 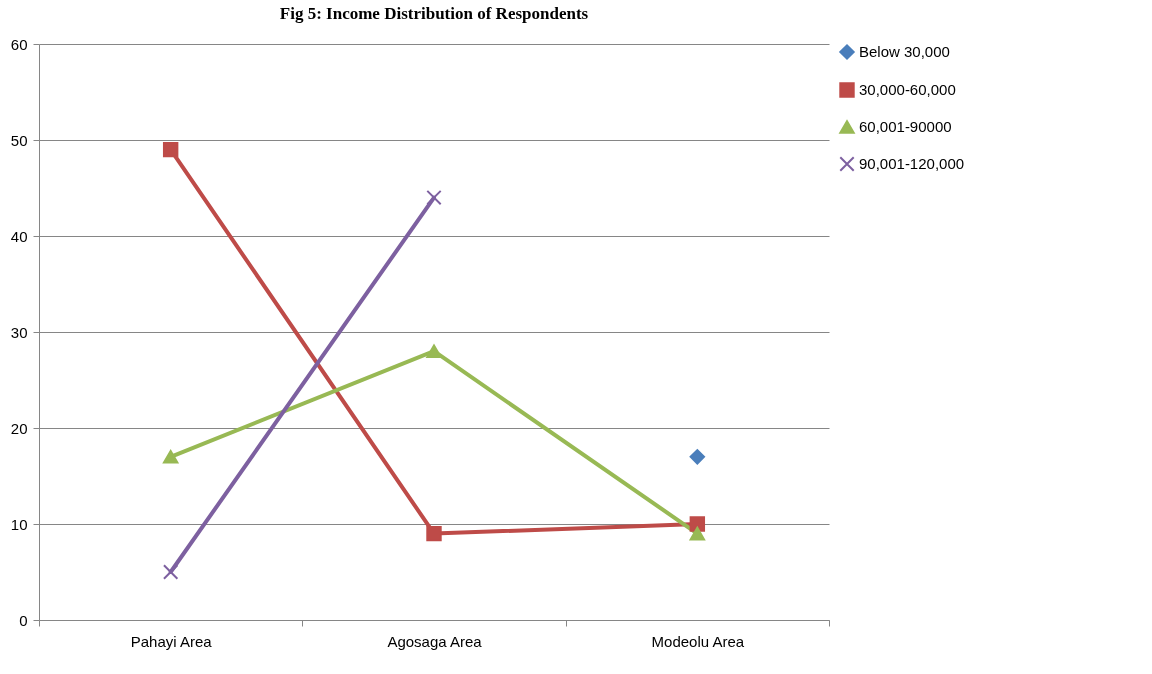 I want to click on y-tick-label: 0, so click(x=23, y=620).